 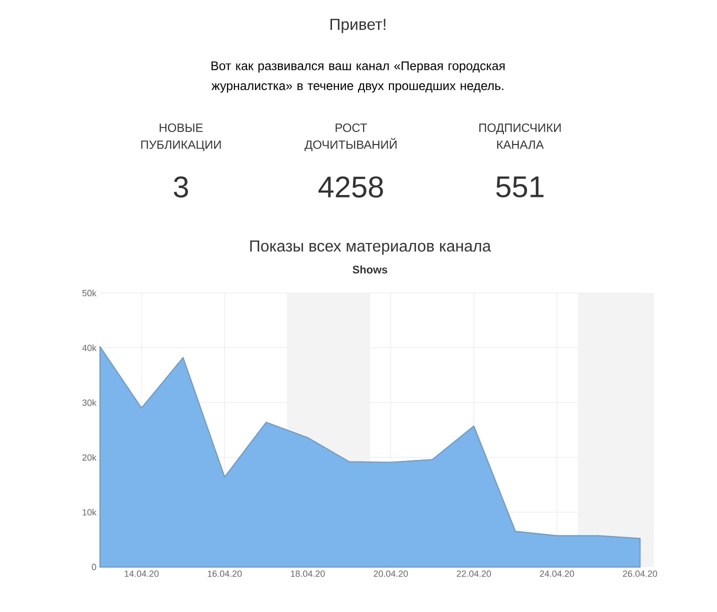 What do you see at coordinates (89, 348) in the screenshot?
I see `y-tick-label: 40k` at bounding box center [89, 348].